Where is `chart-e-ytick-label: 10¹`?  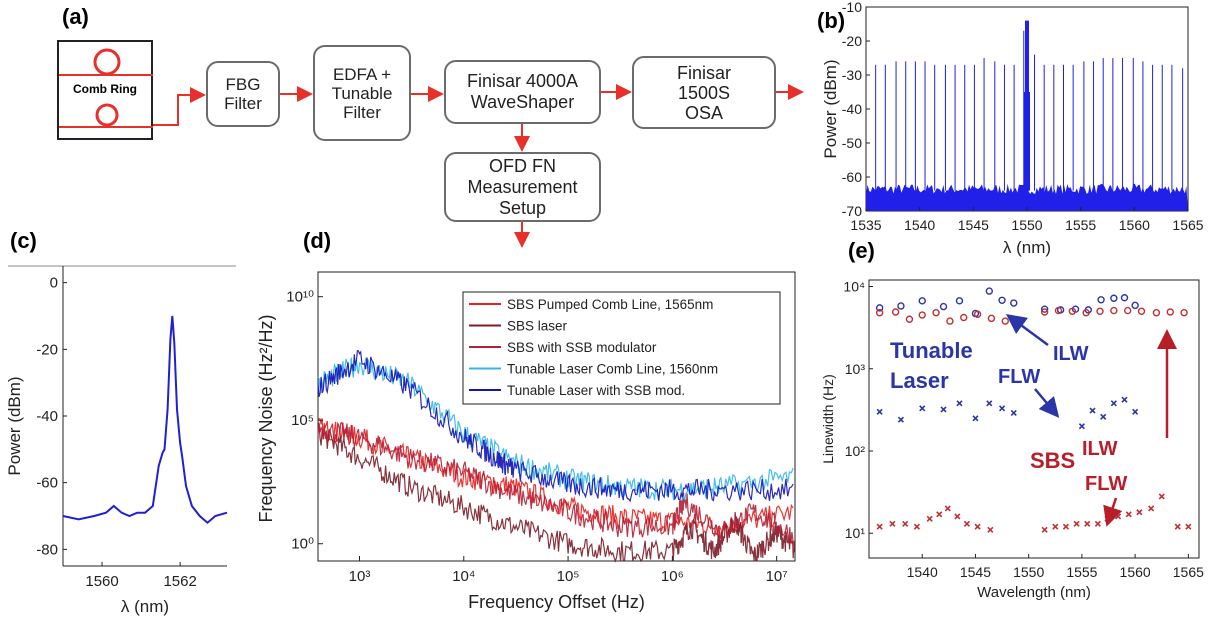 chart-e-ytick-label: 10¹ is located at coordinates (855, 533).